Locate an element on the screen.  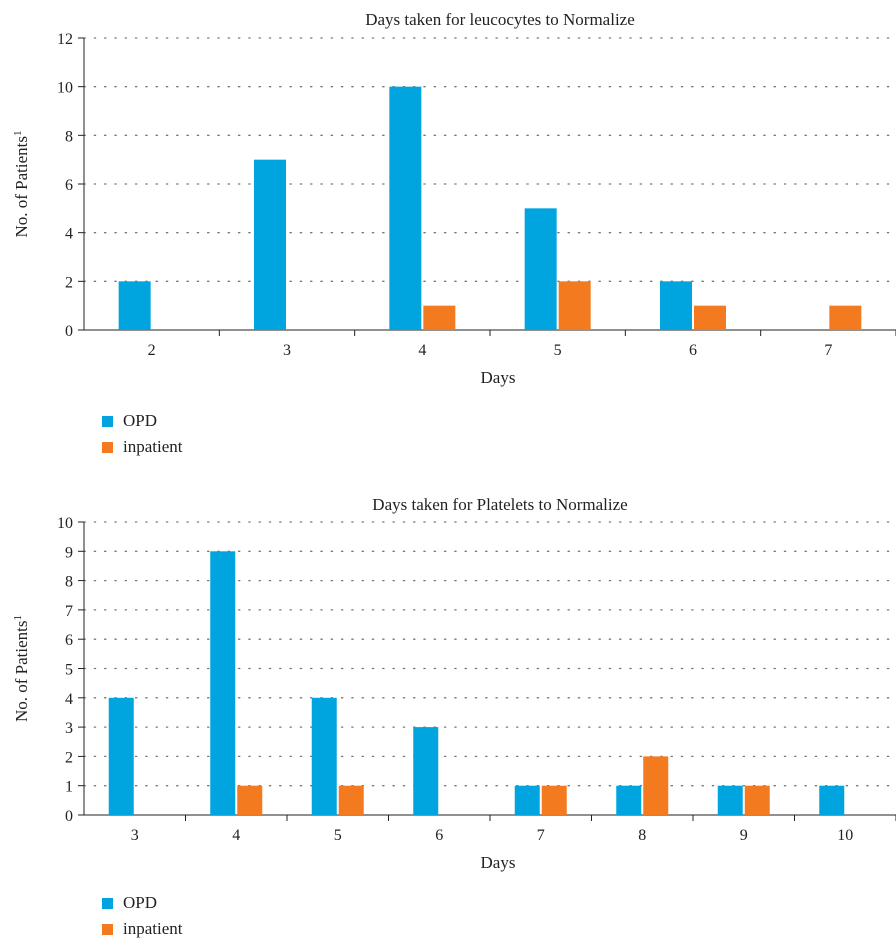
chart-title: Days taken for leucocytes to Normalize is located at coordinates (500, 19).